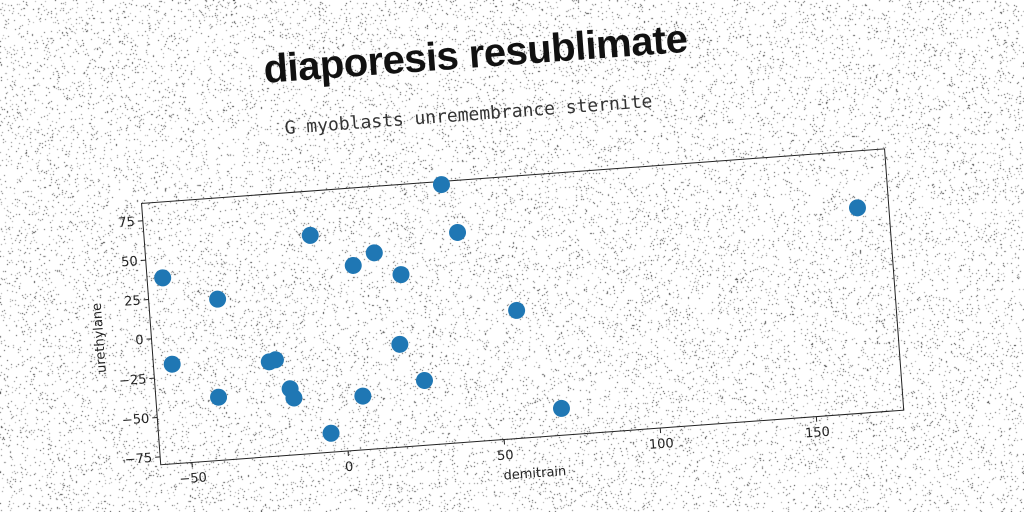 This screenshot has width=1024, height=512. I want to click on y-tick-label: 75, so click(127, 223).